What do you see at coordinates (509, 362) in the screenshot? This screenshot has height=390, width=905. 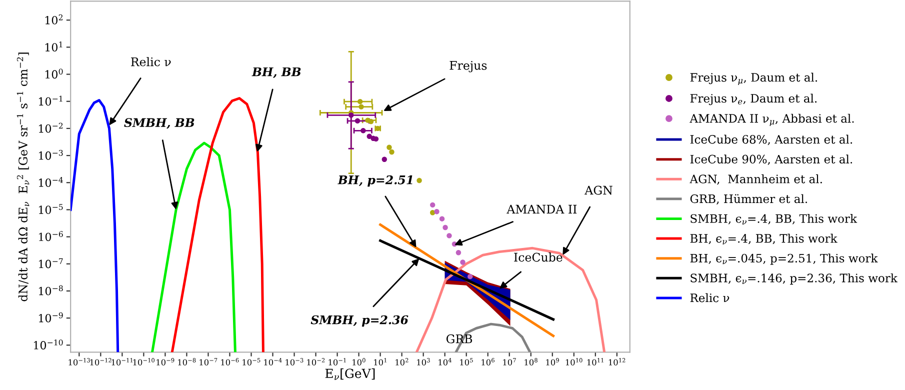 I see `x-tick-label: 10$^{7}$` at bounding box center [509, 362].